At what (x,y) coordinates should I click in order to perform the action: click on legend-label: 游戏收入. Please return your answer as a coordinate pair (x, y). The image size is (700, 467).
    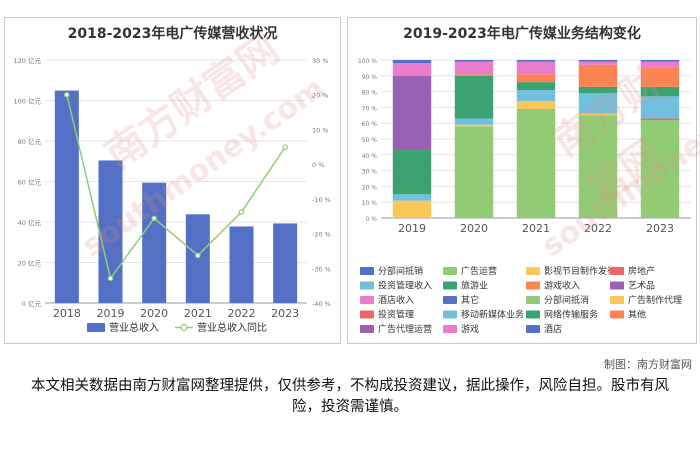
    Looking at the image, I should click on (562, 286).